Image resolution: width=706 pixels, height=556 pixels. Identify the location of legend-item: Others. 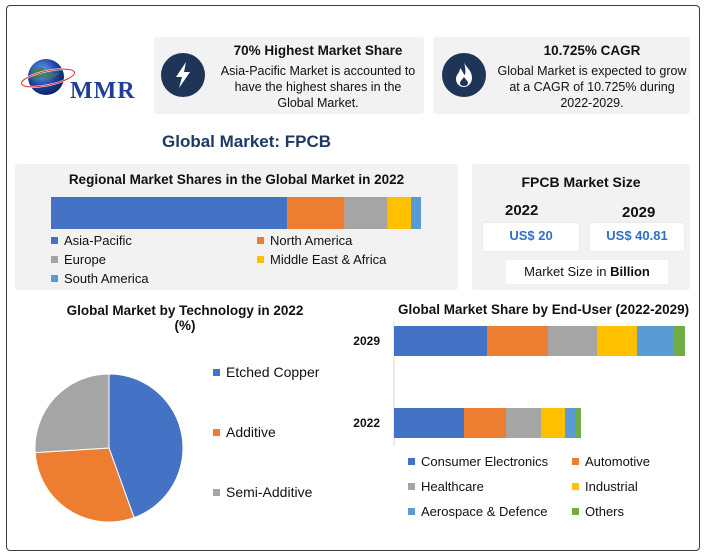
(598, 511).